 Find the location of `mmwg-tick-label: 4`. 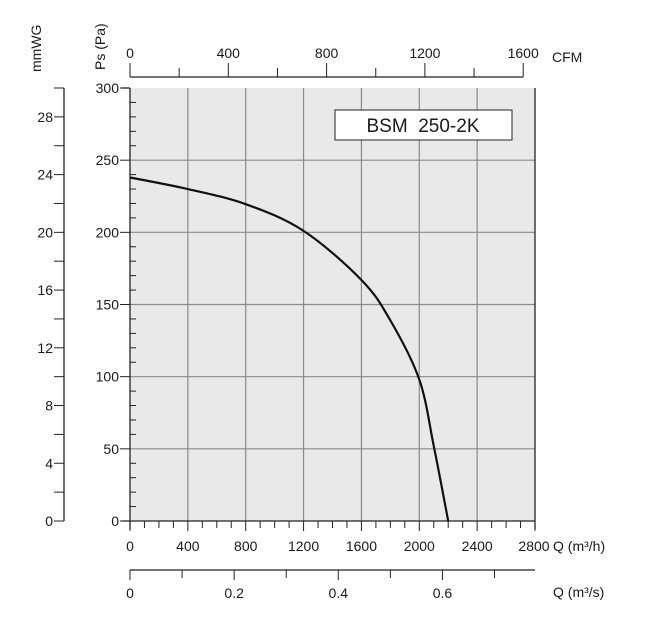

mmwg-tick-label: 4 is located at coordinates (49, 463).